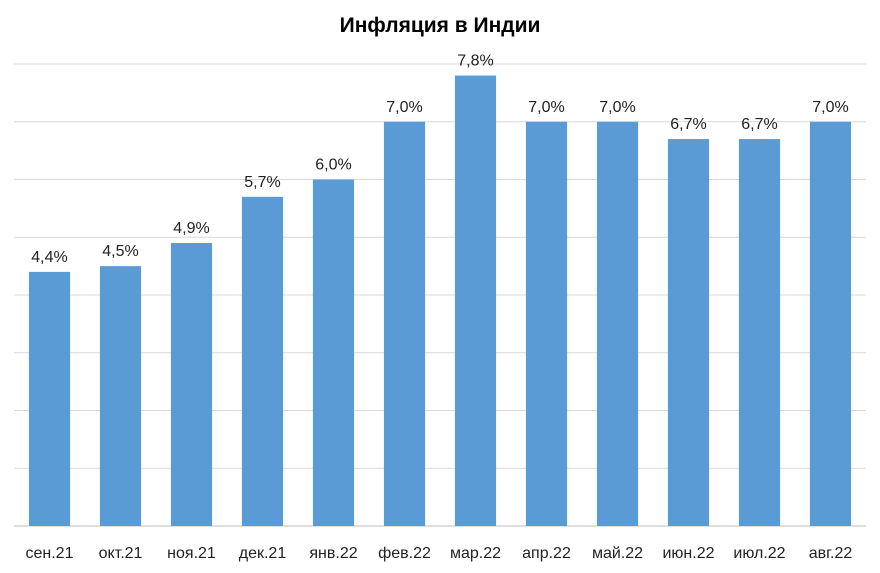 The width and height of the screenshot is (880, 573). What do you see at coordinates (617, 553) in the screenshot?
I see `x-tick-label: май.22` at bounding box center [617, 553].